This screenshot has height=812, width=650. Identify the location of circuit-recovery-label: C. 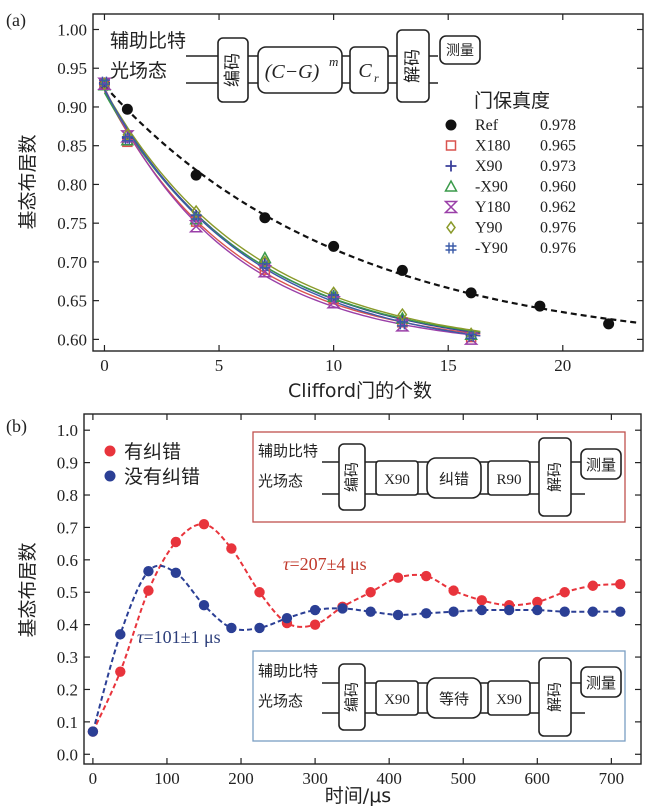
(365, 71).